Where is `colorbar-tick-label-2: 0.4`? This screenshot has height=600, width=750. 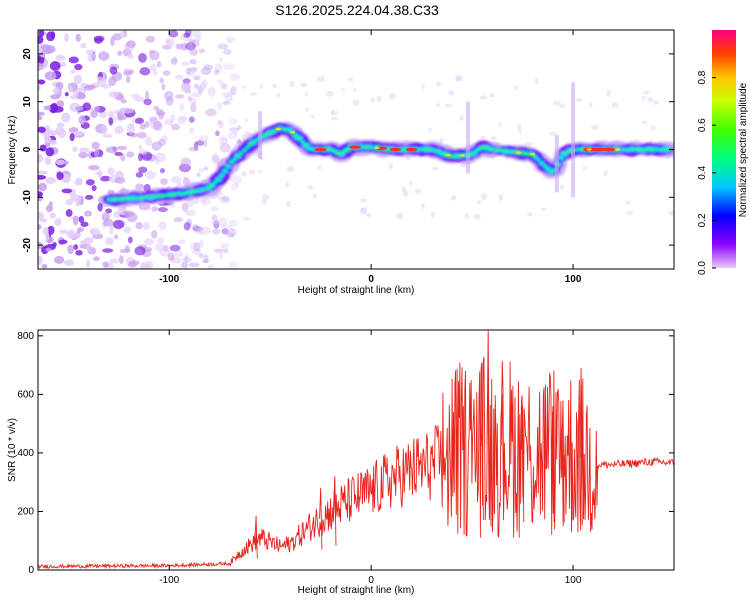 colorbar-tick-label-2: 0.4 is located at coordinates (702, 172).